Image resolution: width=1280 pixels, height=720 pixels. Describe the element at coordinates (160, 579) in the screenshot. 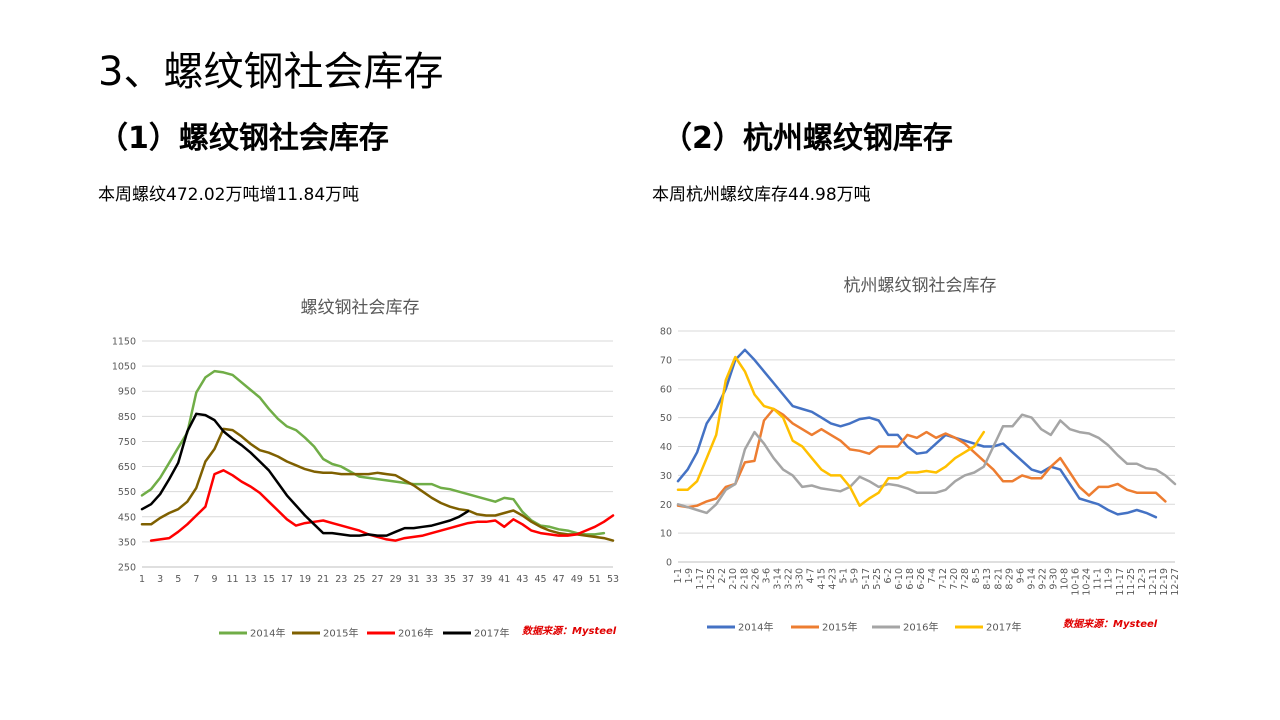

I see `x-tick-label: 3` at that location.